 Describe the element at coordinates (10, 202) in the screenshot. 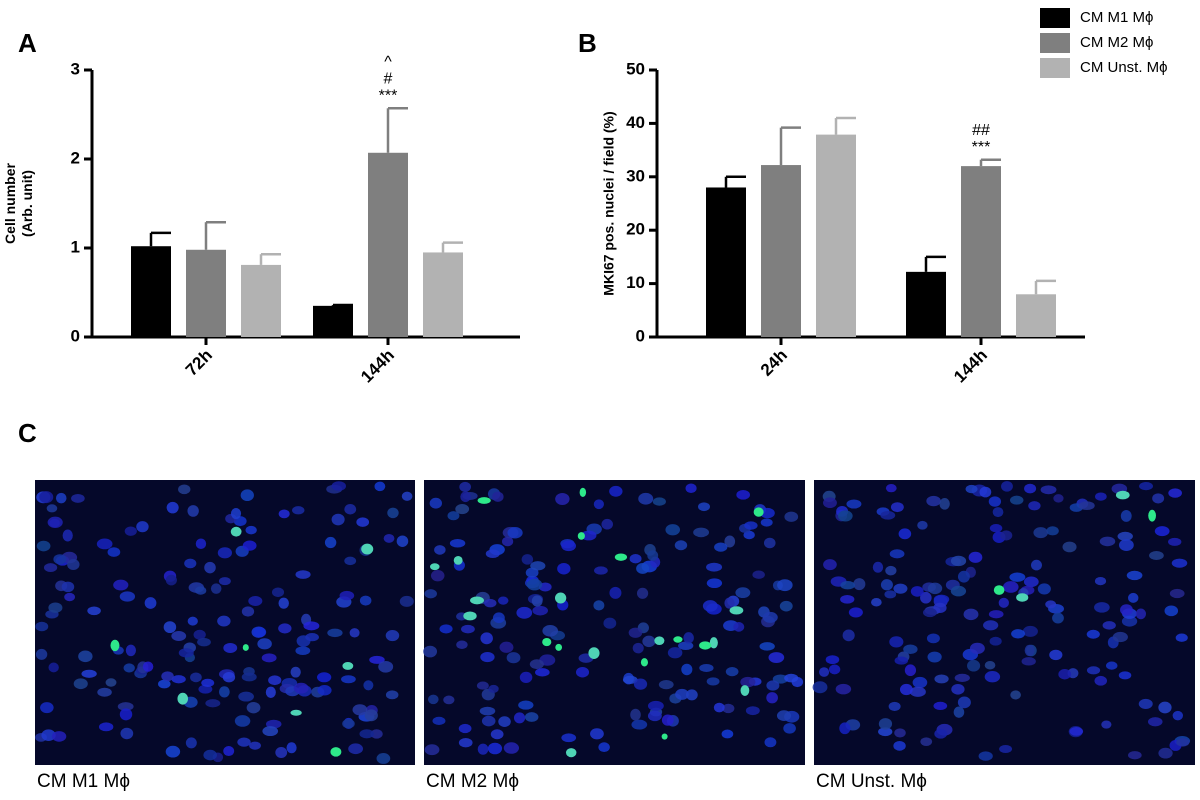

I see `y-axis-label: Cell number` at that location.